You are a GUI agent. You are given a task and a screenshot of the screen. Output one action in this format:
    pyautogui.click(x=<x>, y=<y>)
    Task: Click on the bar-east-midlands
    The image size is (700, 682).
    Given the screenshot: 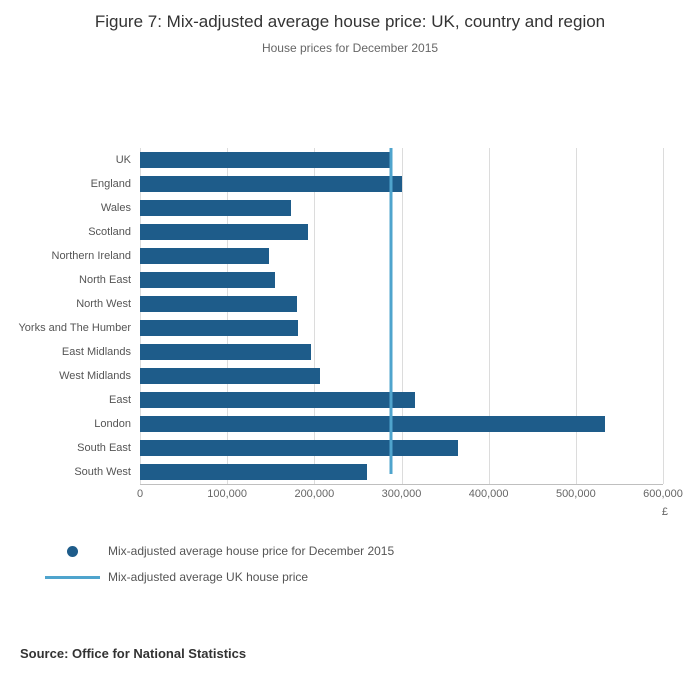 What is the action you would take?
    pyautogui.click(x=225, y=352)
    